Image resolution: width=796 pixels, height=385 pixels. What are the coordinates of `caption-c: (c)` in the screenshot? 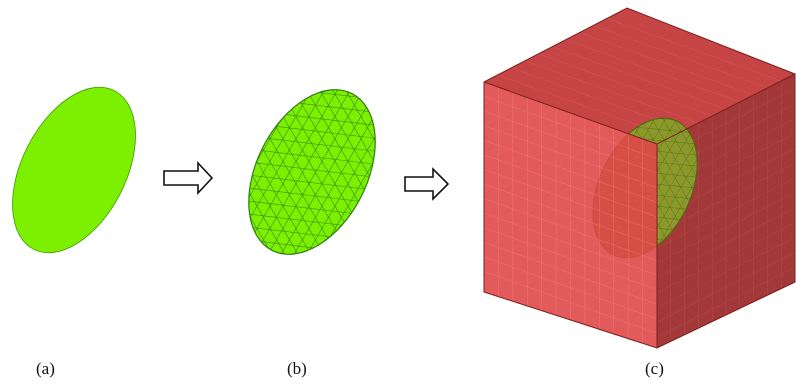 It's located at (654, 368).